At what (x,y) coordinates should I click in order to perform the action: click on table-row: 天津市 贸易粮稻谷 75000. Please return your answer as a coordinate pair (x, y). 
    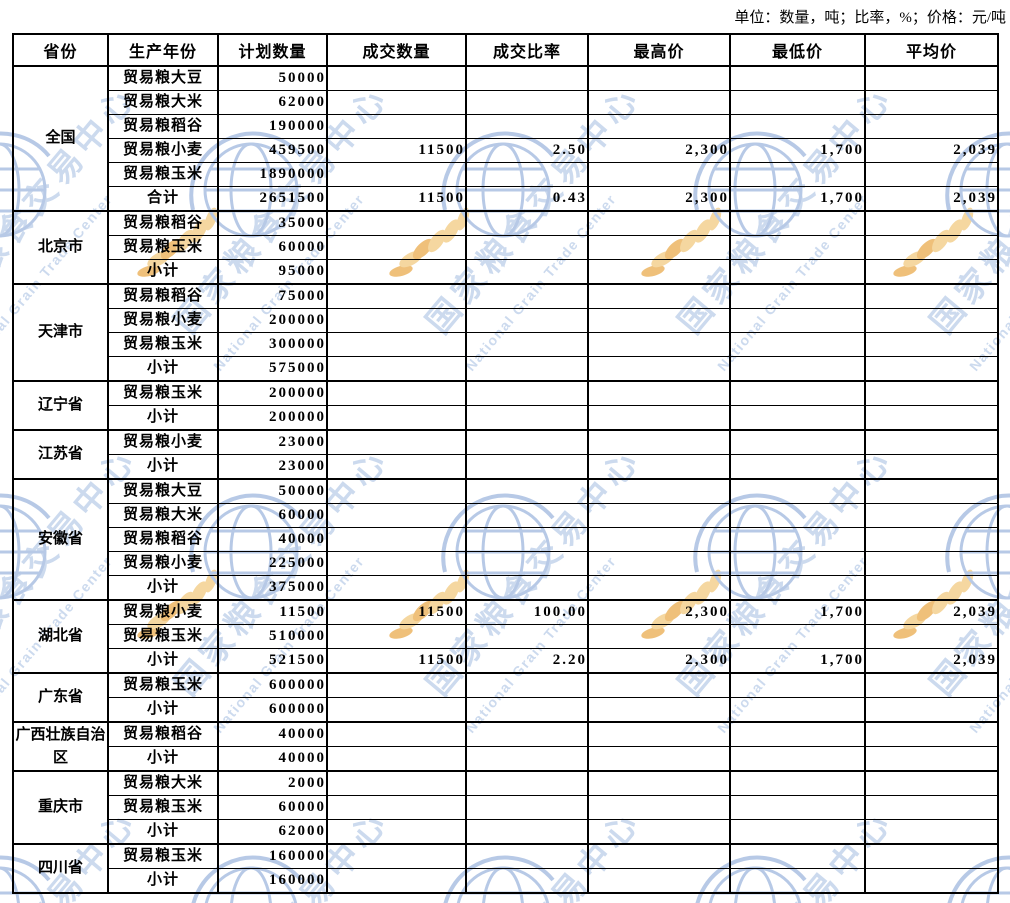
    Looking at the image, I should click on (505, 332).